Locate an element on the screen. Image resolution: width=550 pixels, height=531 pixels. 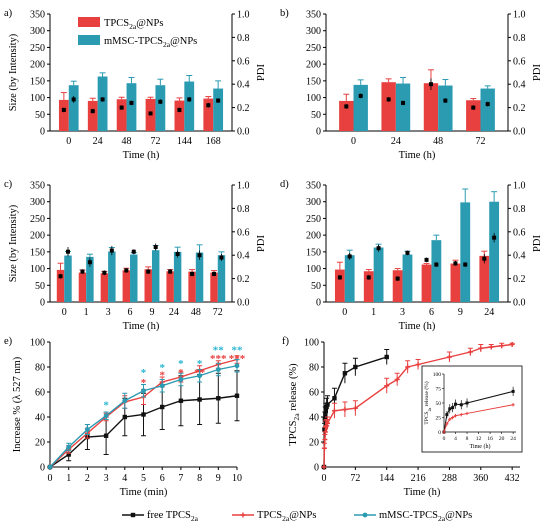
legend-label: TPCS2a@NPs is located at coordinates (133, 24).